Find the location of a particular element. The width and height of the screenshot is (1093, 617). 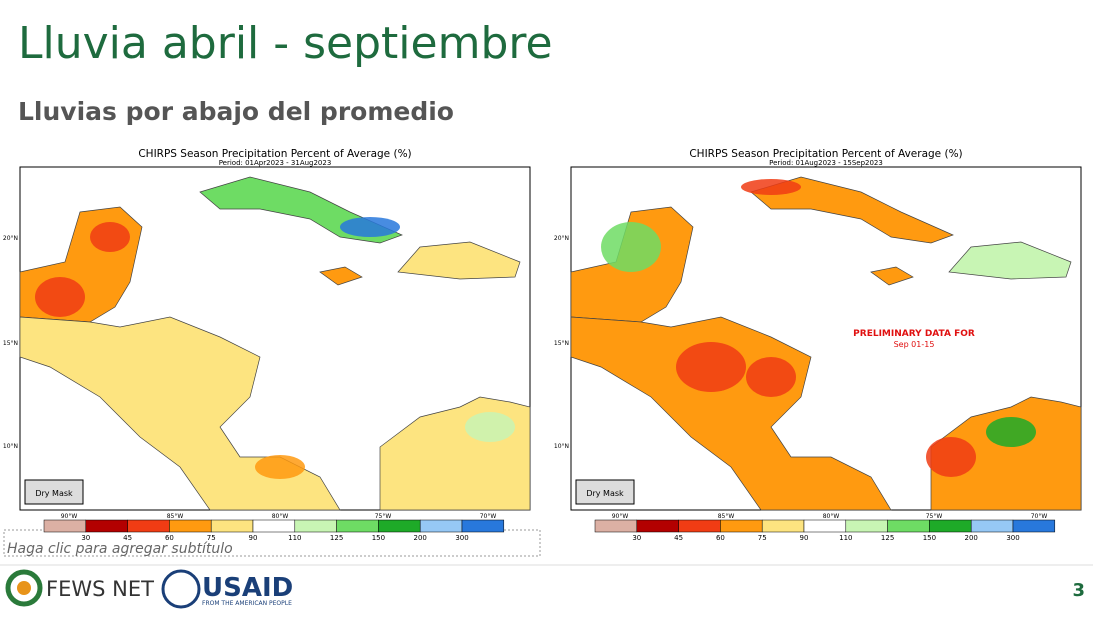

usaid-tagline: FROM THE AMERICAN PEOPLE is located at coordinates (247, 603).